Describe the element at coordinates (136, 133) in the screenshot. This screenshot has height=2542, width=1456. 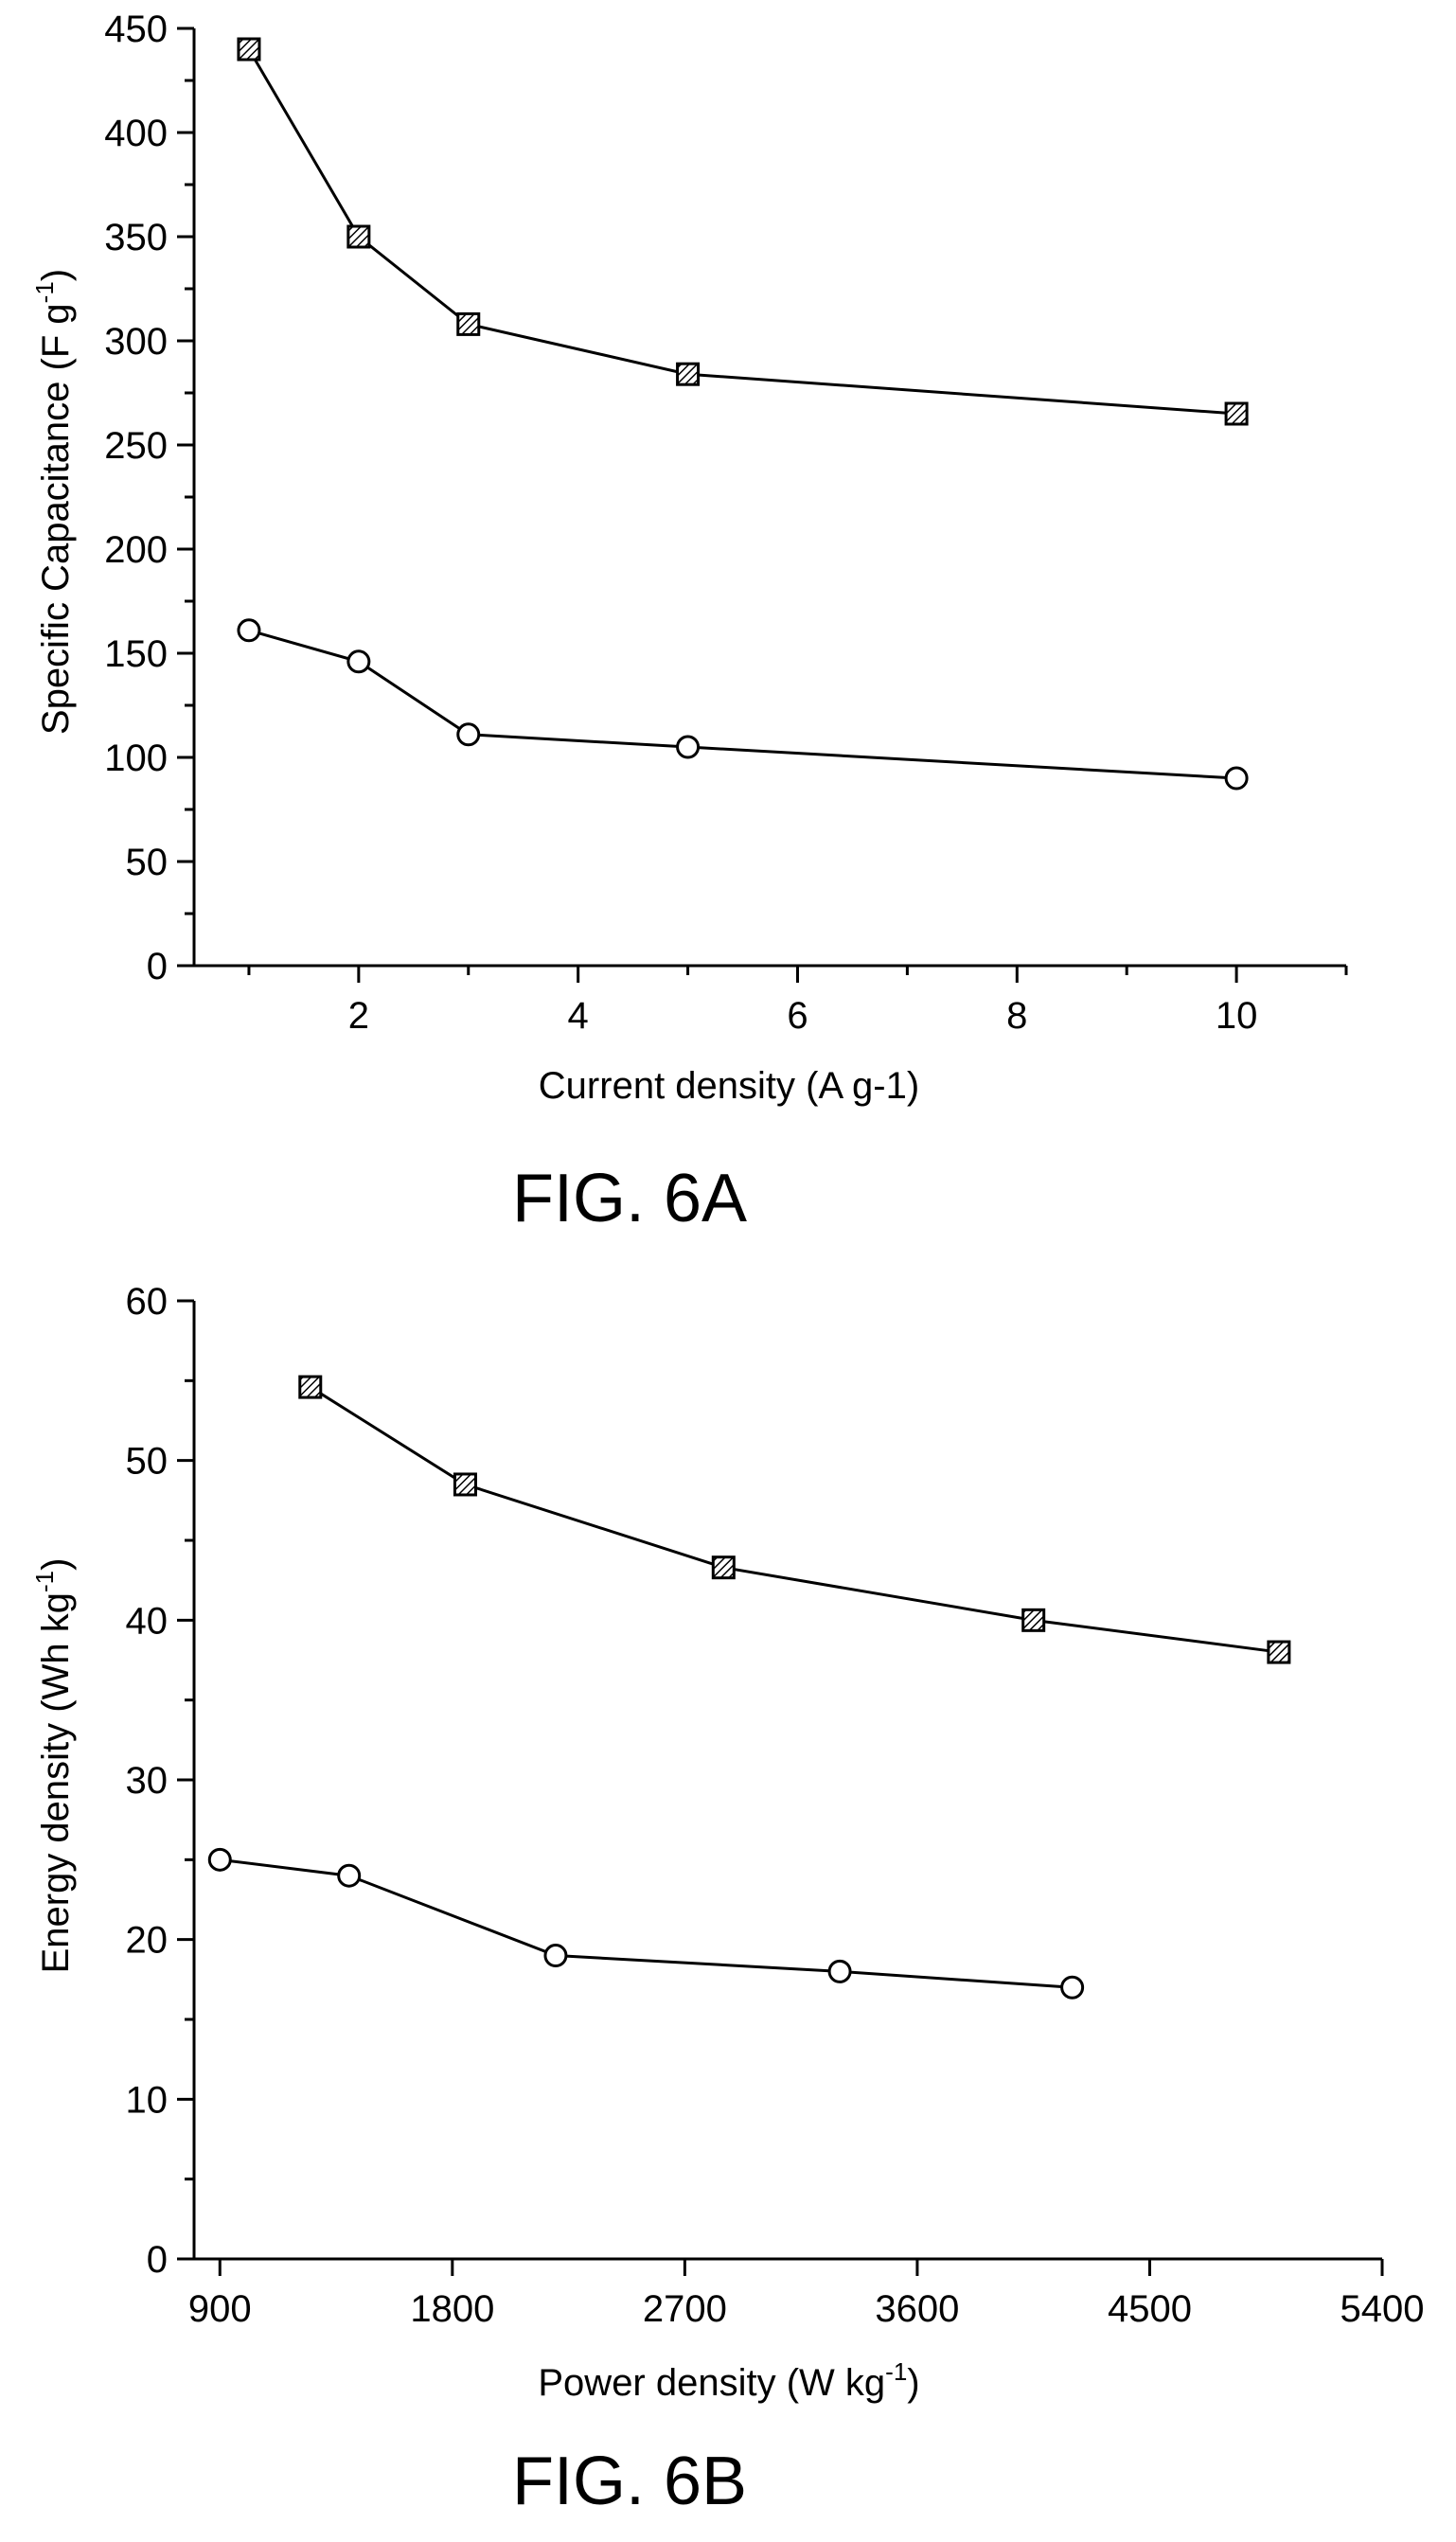
I see `chart-6a-y-tick-label: 400` at that location.